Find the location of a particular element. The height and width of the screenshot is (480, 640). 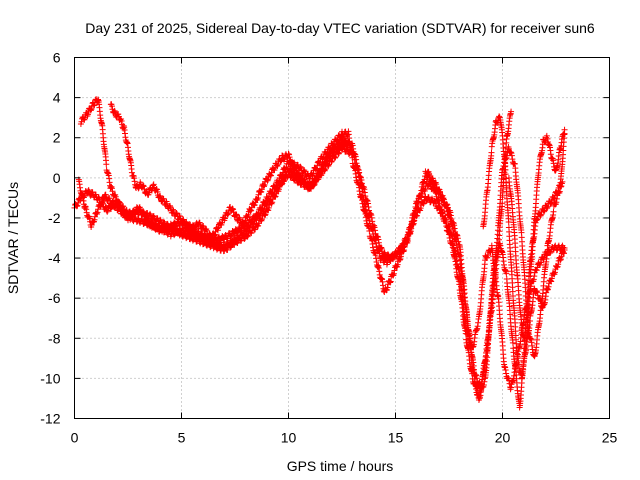

y-tick-label: -2 is located at coordinates (54, 218).